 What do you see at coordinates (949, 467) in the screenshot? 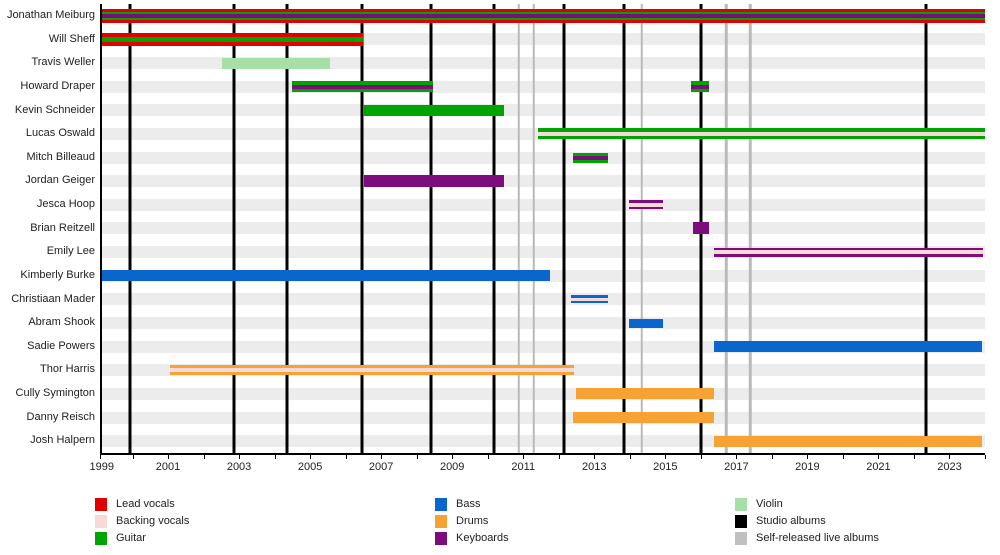
I see `axis-tick-label: 2023` at bounding box center [949, 467].